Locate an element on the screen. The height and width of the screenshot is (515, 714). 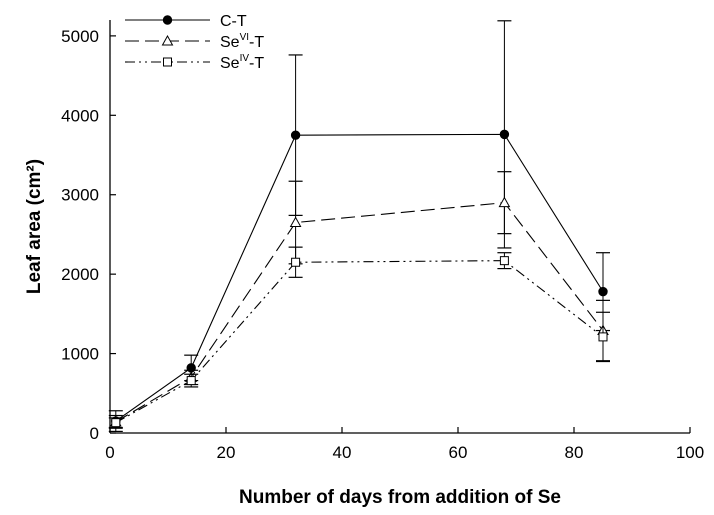
y-tick-label: 3000 is located at coordinates (80, 195).